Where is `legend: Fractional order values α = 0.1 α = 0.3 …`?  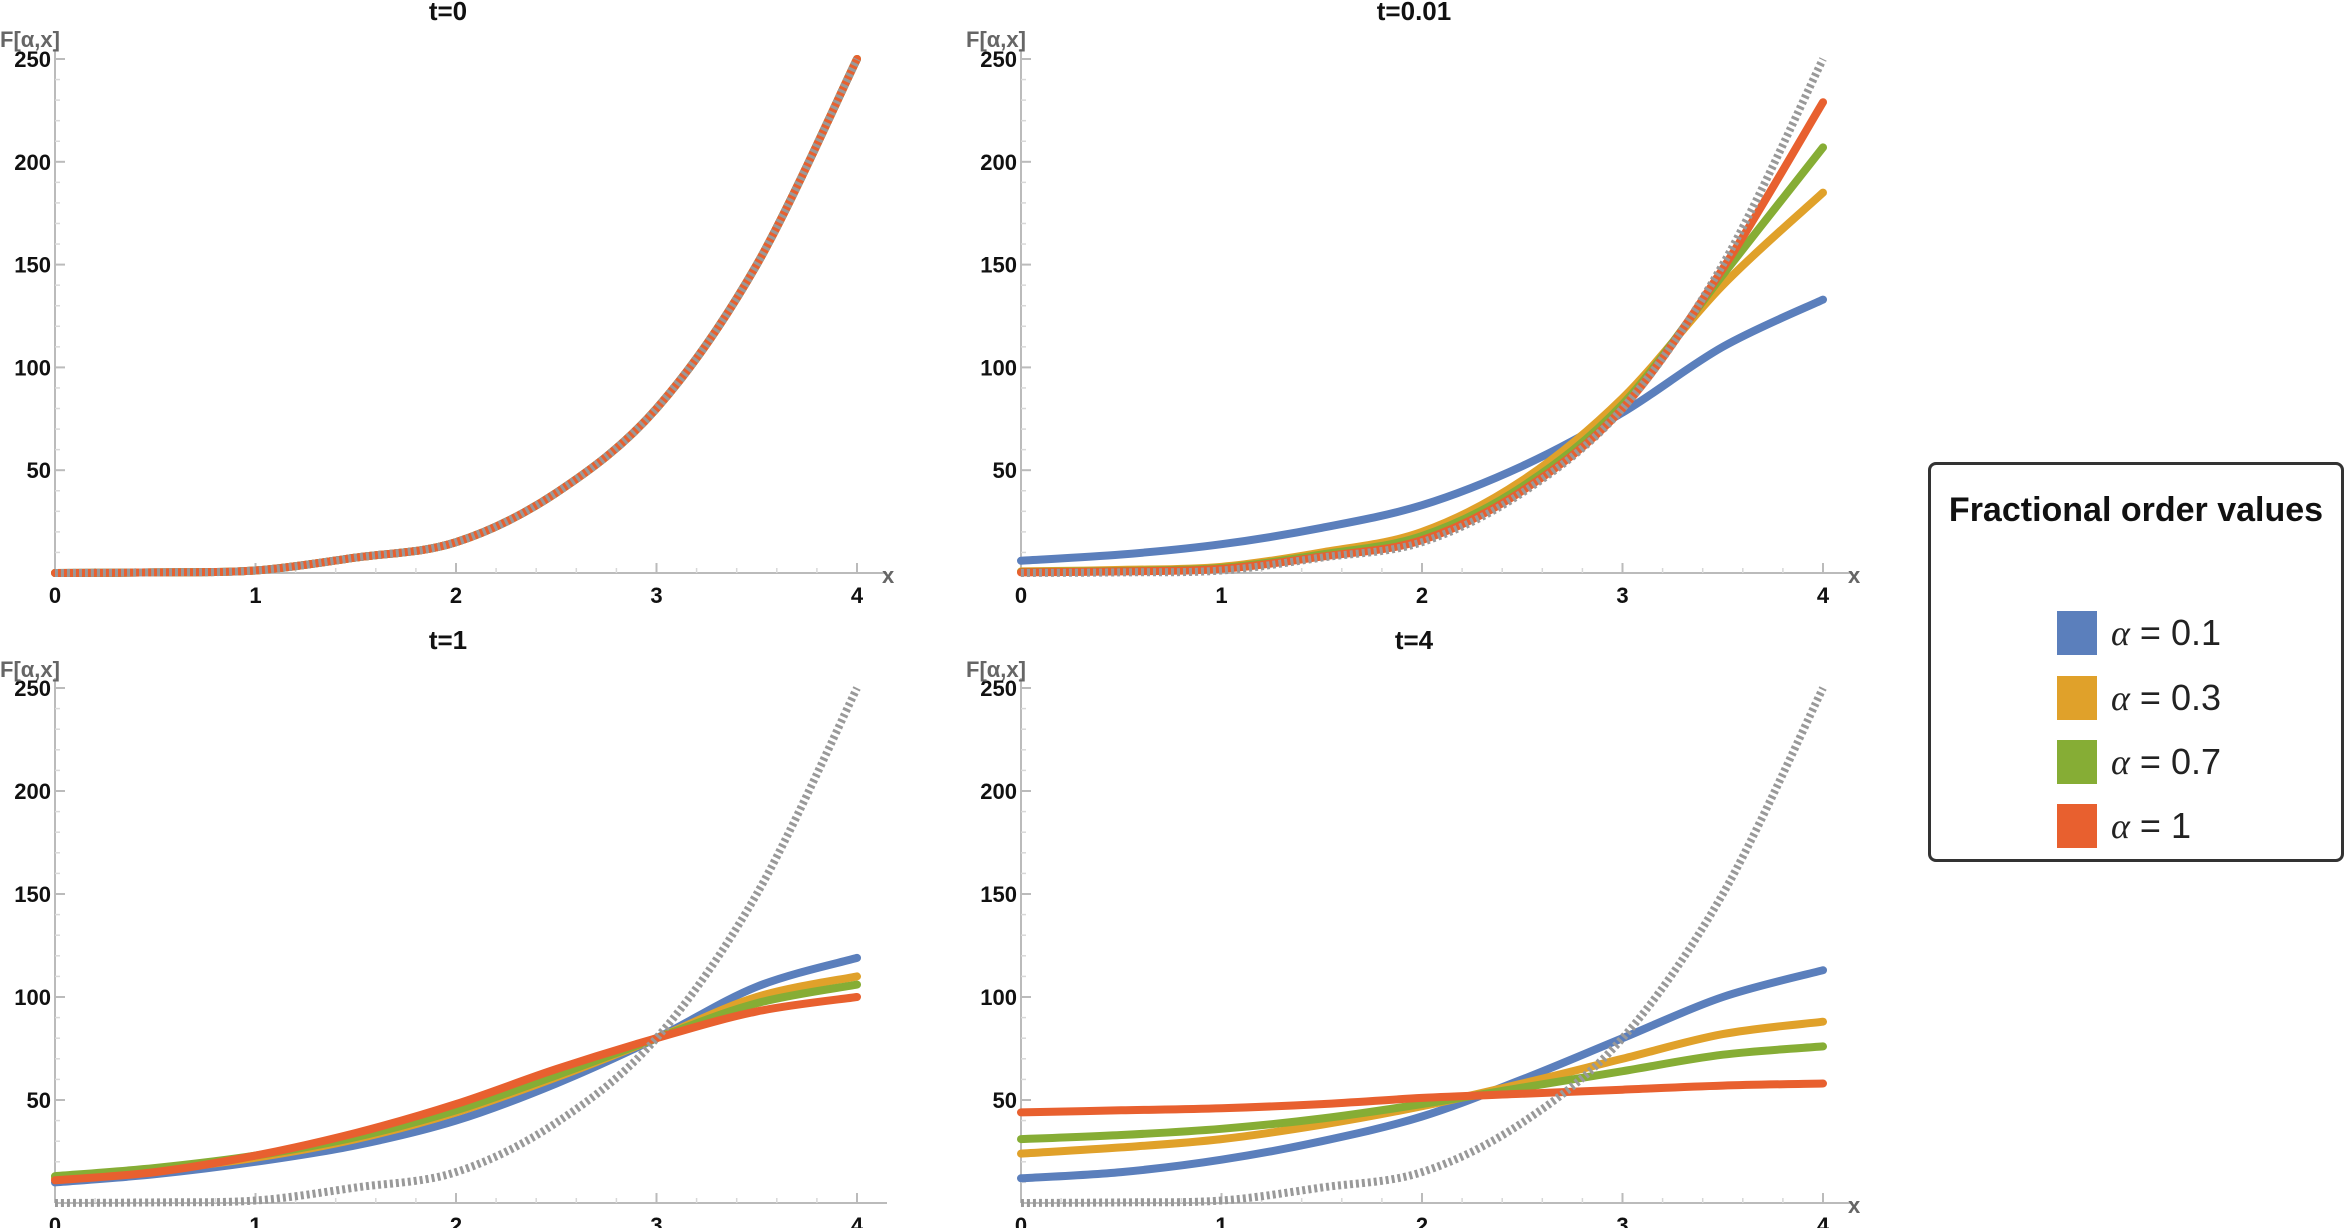 legend: Fractional order values α = 0.1 α = 0.3 … is located at coordinates (2136, 662).